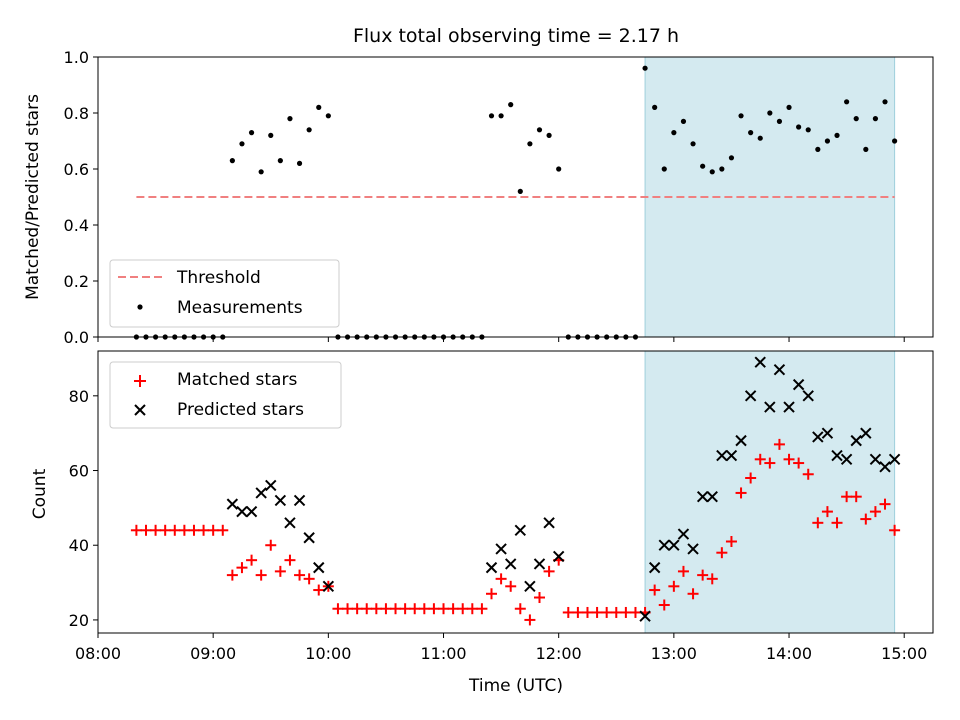 The height and width of the screenshot is (720, 960). What do you see at coordinates (443, 653) in the screenshot?
I see `x-tick-label: 11:00` at bounding box center [443, 653].